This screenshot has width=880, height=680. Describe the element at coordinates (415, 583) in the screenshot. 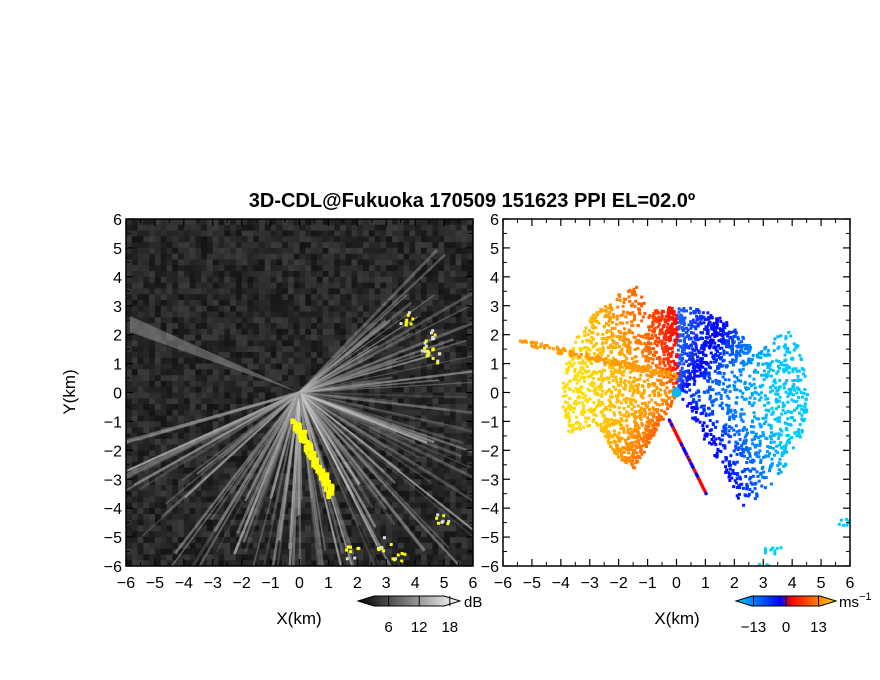

I see `intensity-x-tick-label: 4` at that location.